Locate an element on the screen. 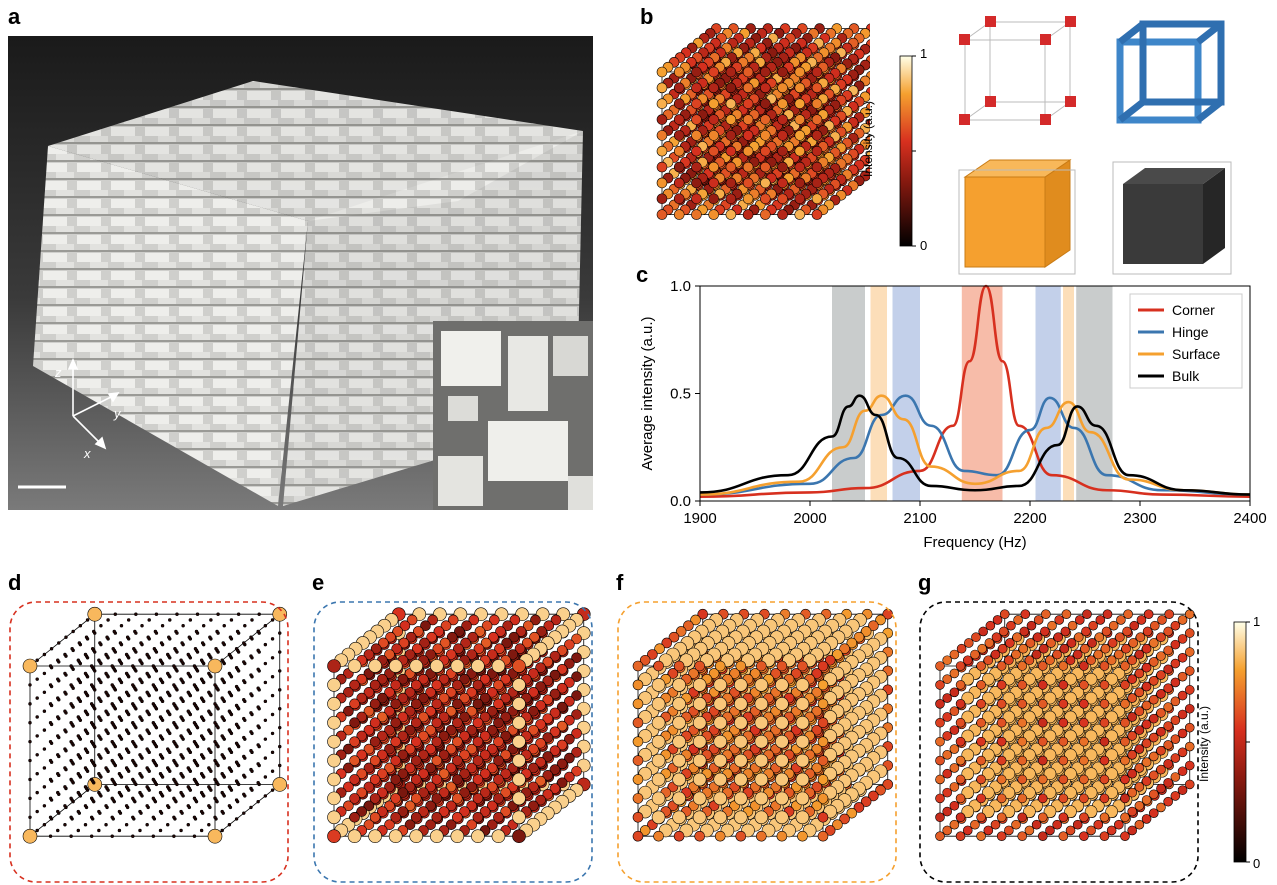 Image resolution: width=1277 pixels, height=885 pixels. panel-label-c: c is located at coordinates (642, 274).